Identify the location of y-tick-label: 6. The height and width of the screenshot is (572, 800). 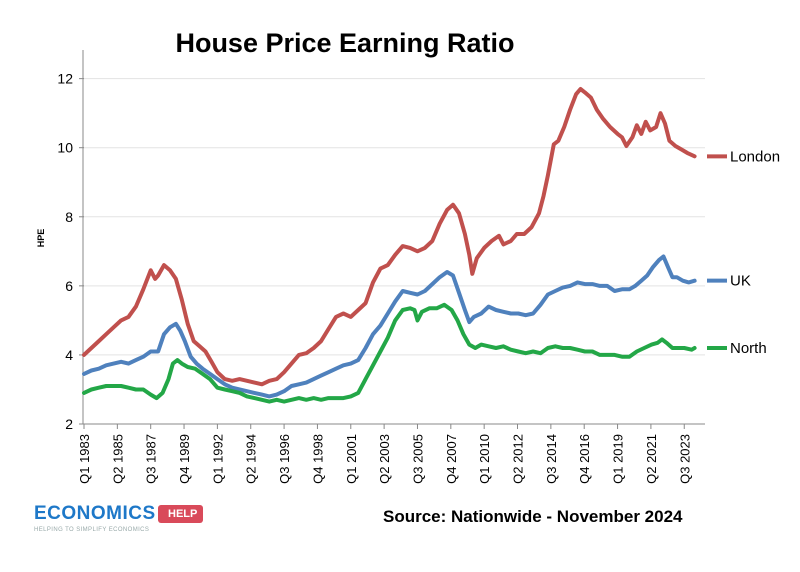
(69, 286).